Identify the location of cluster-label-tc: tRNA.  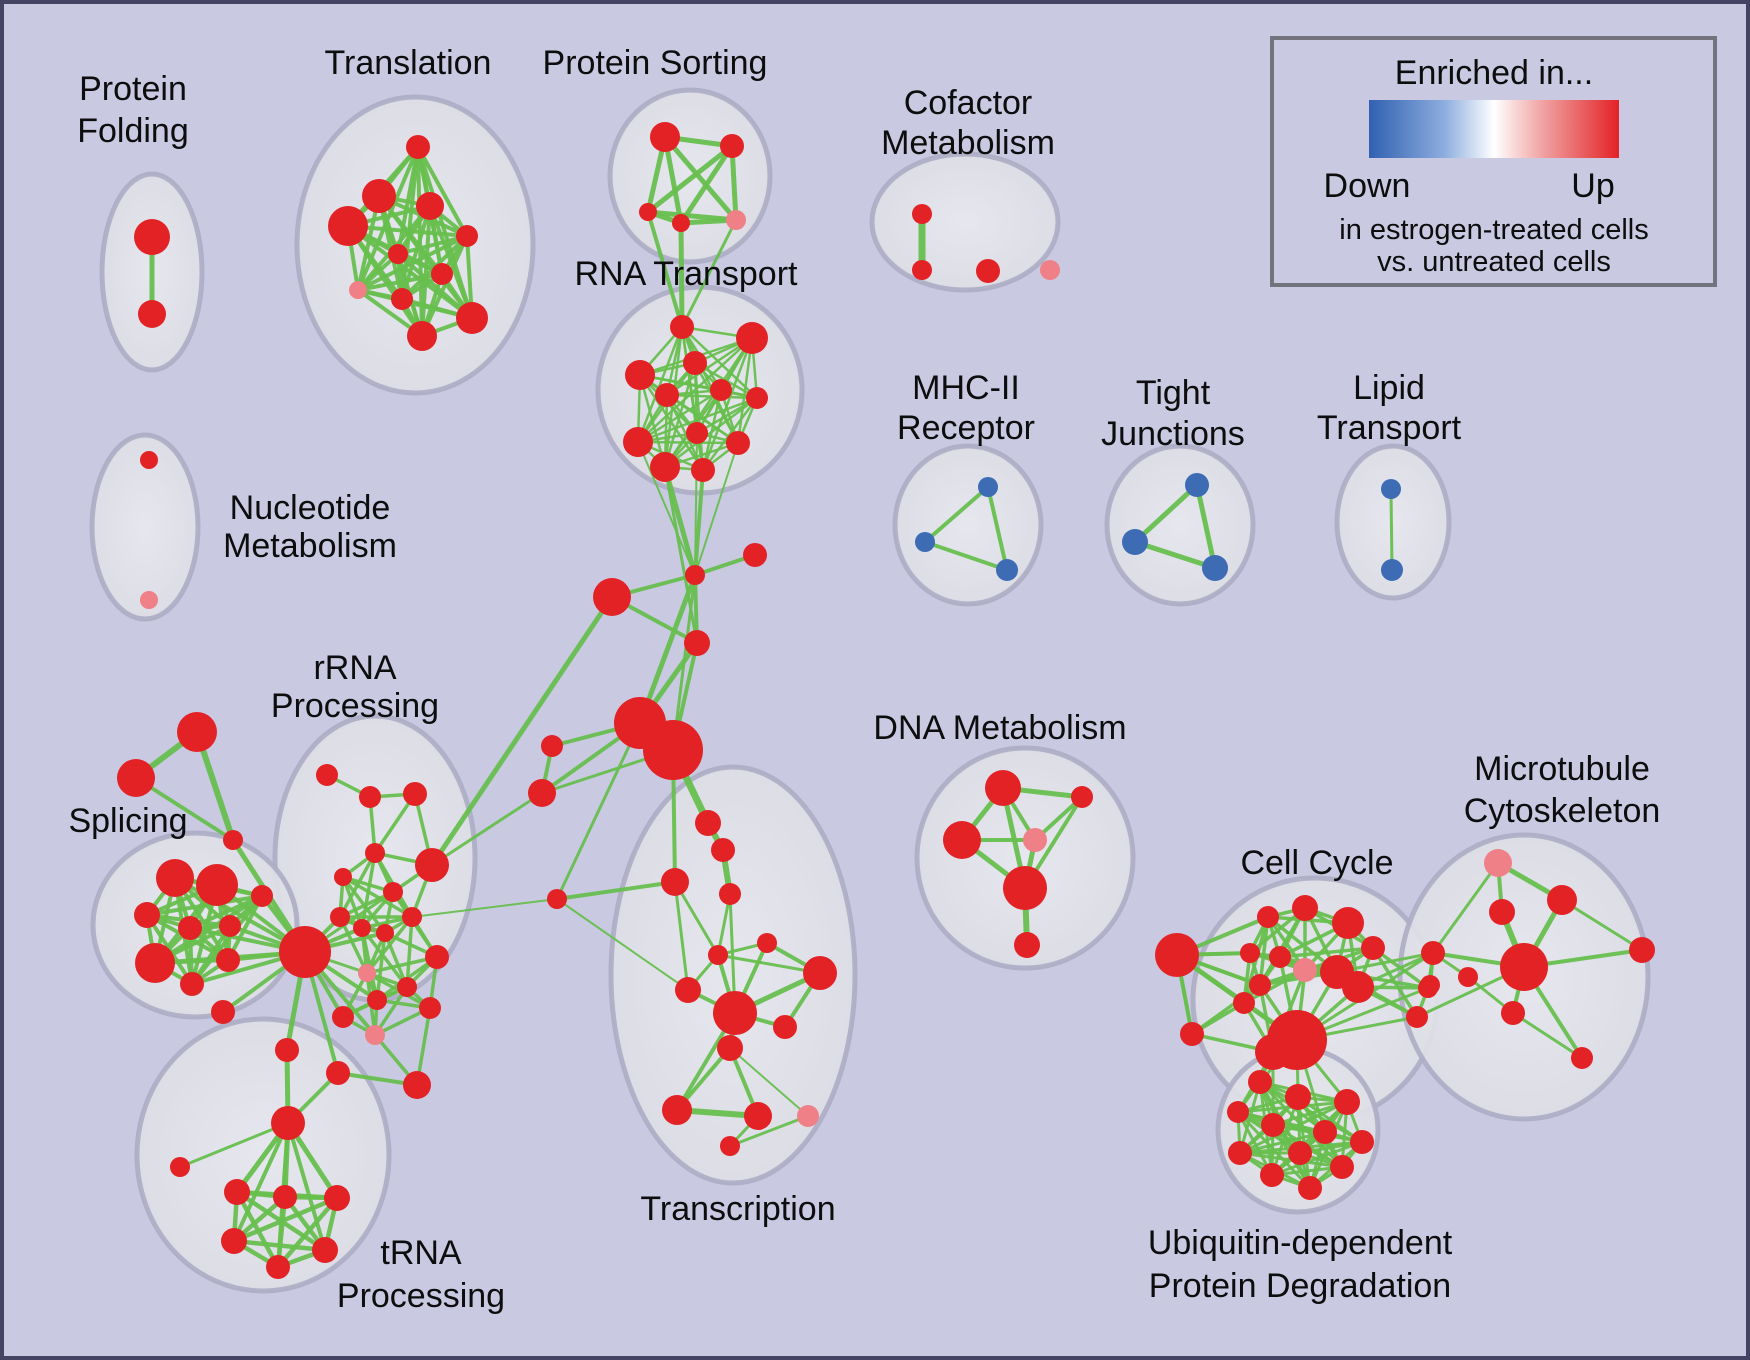
(421, 1253).